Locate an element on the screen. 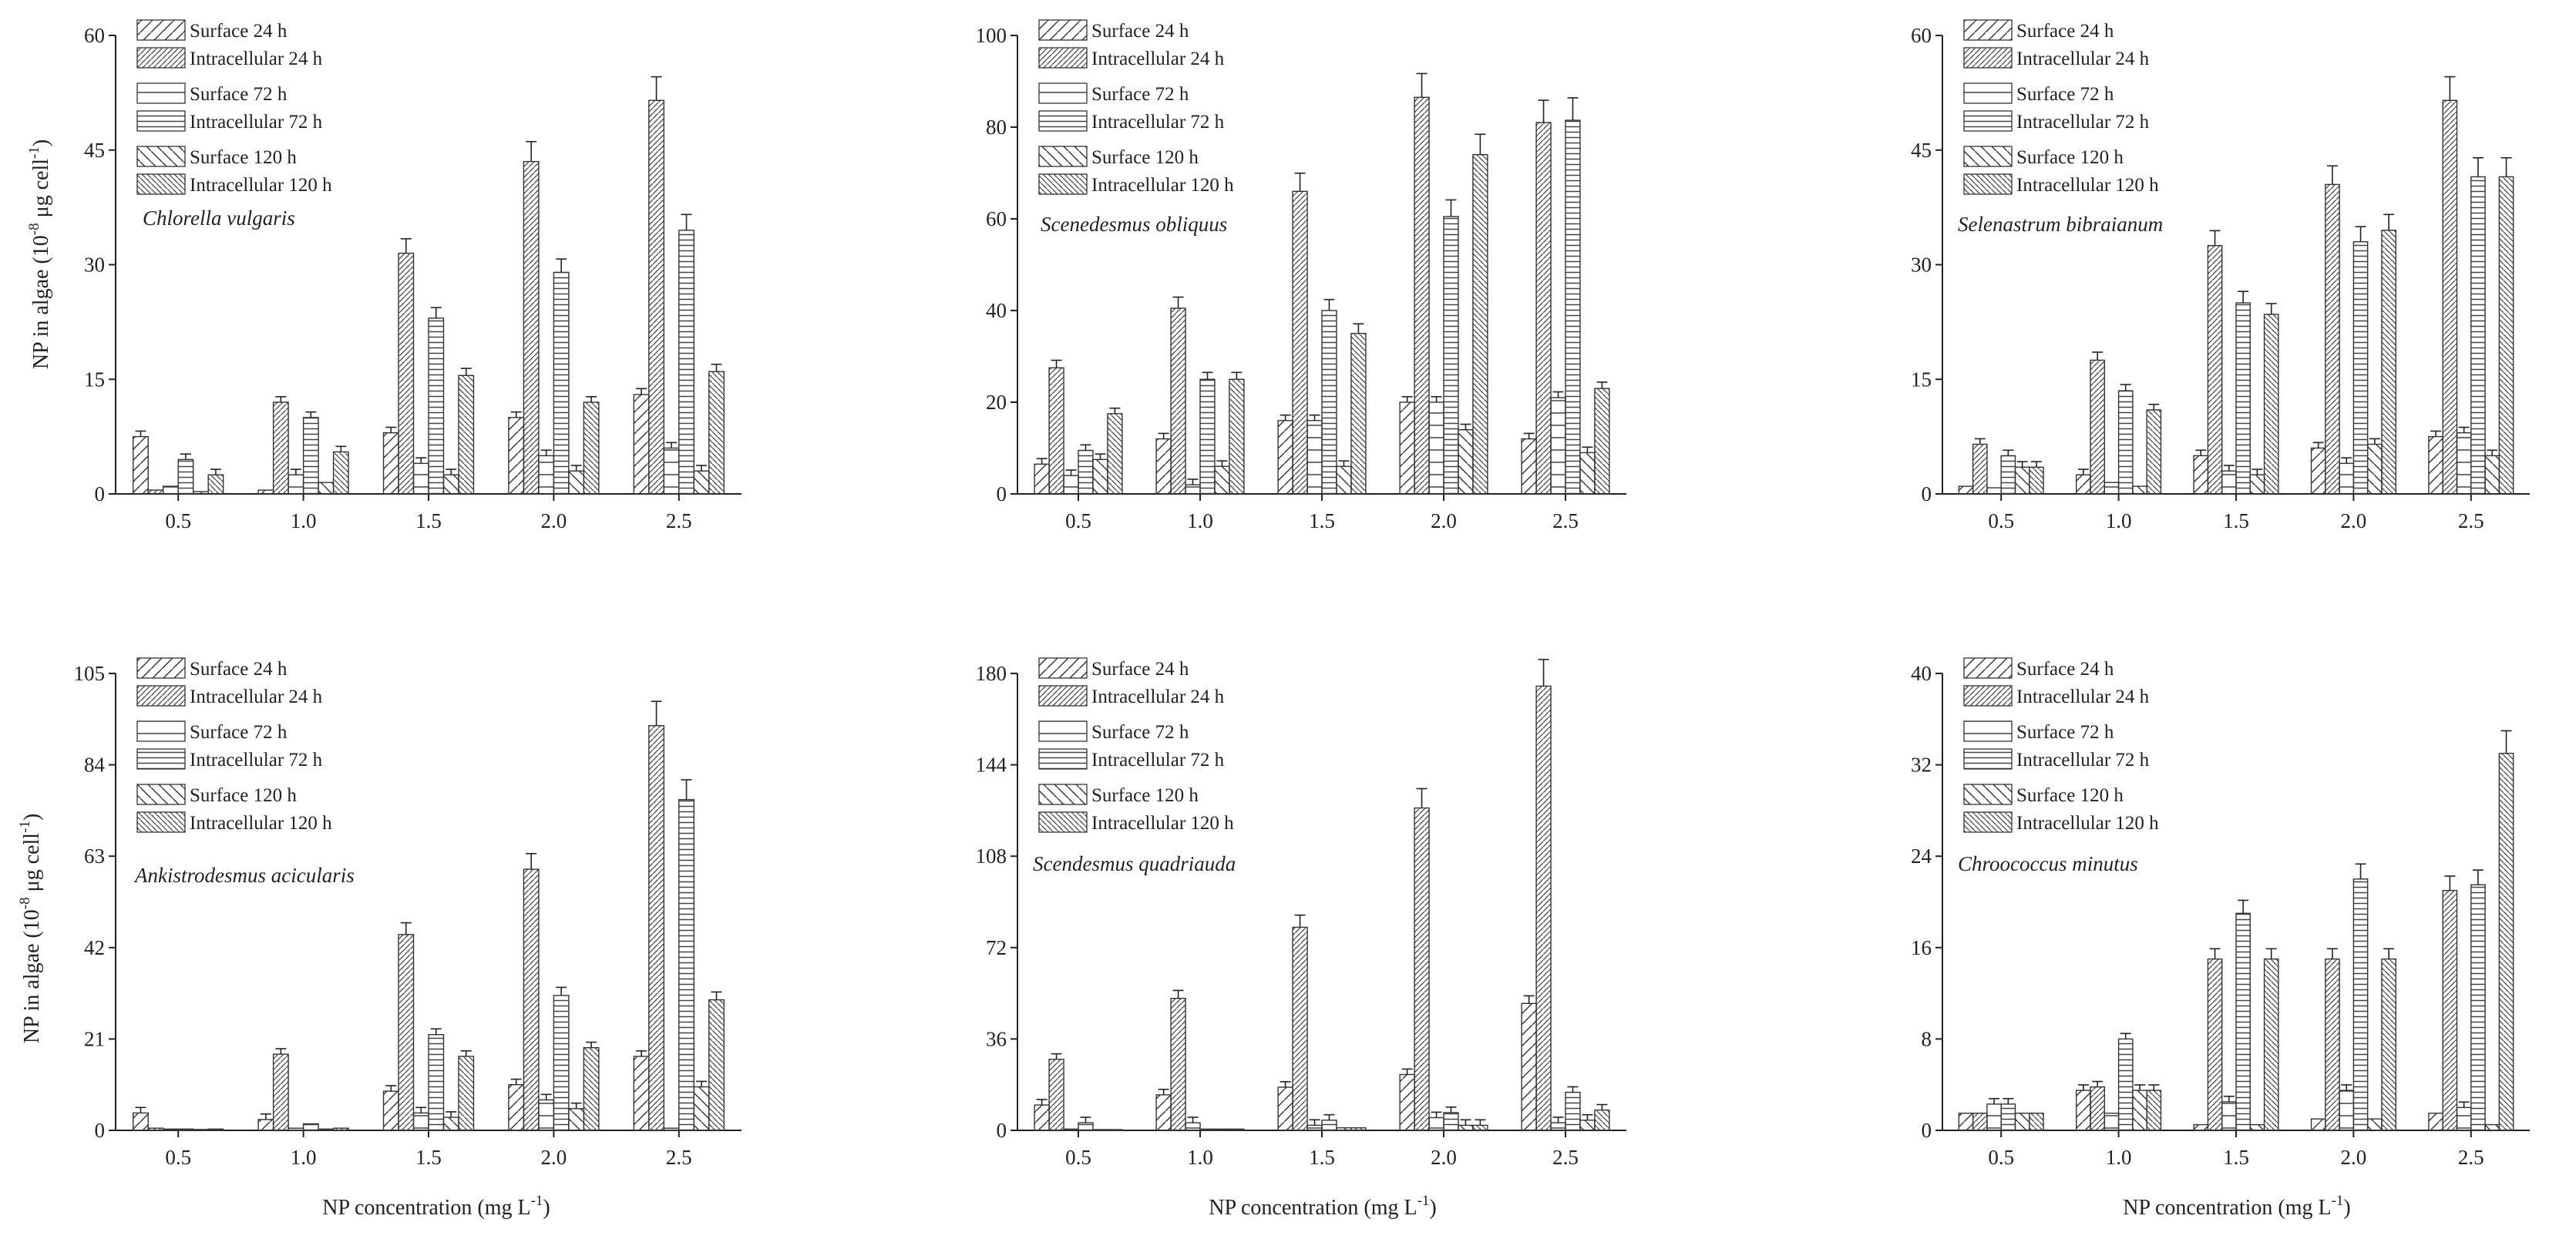 Image resolution: width=2576 pixels, height=1239 pixels. legend-label: Surface 120 h is located at coordinates (243, 795).